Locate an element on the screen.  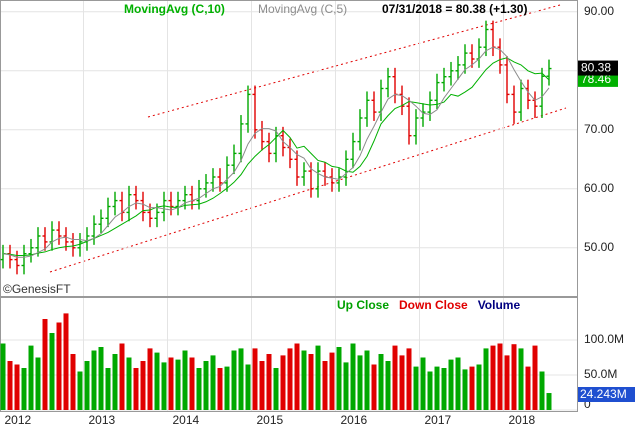
ma-value-box is located at coordinates (598, 79).